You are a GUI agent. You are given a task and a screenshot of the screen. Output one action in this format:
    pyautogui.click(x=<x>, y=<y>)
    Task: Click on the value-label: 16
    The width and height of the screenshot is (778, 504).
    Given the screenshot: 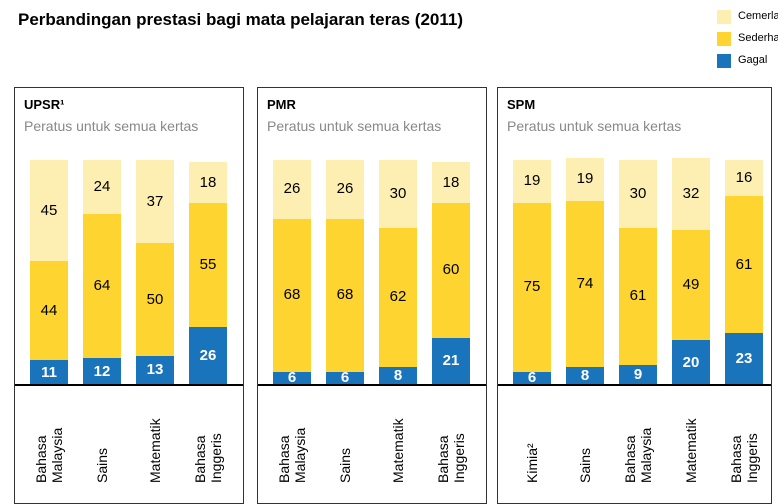 What is the action you would take?
    pyautogui.click(x=744, y=177)
    